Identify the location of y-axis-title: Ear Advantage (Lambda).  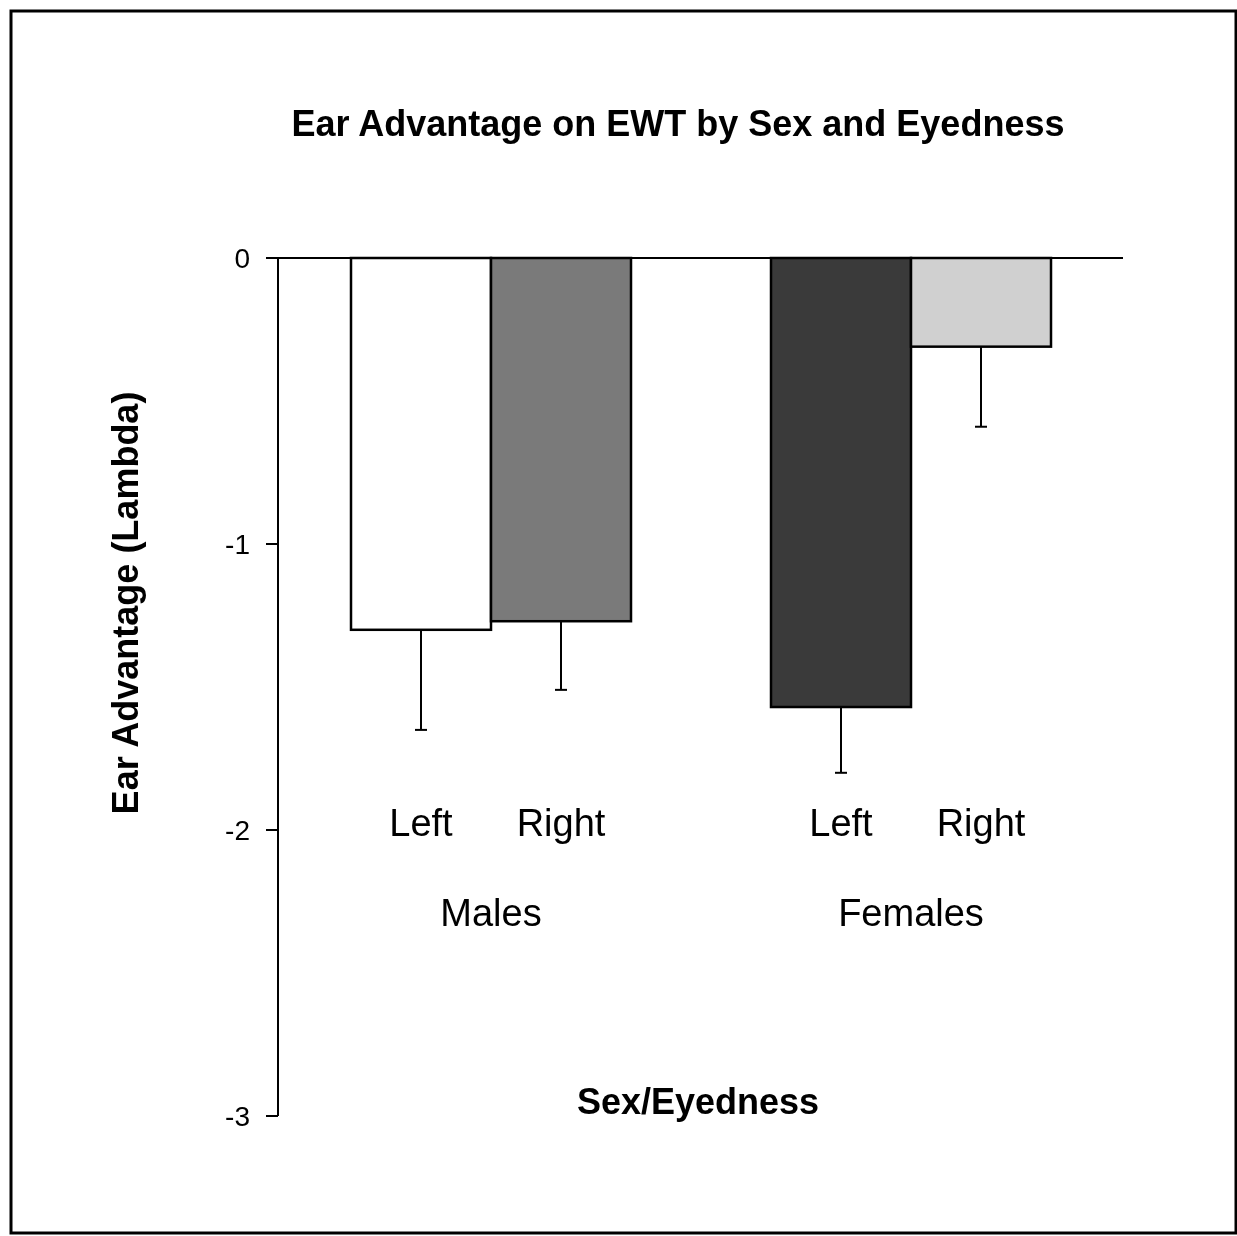
(125, 603).